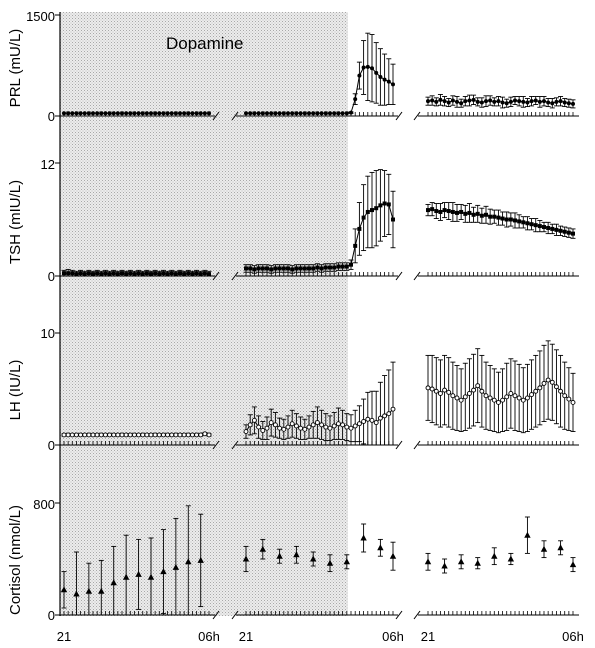 Image resolution: width=595 pixels, height=648 pixels. Describe the element at coordinates (48, 333) in the screenshot. I see `lh-ytick-max: 10` at that location.